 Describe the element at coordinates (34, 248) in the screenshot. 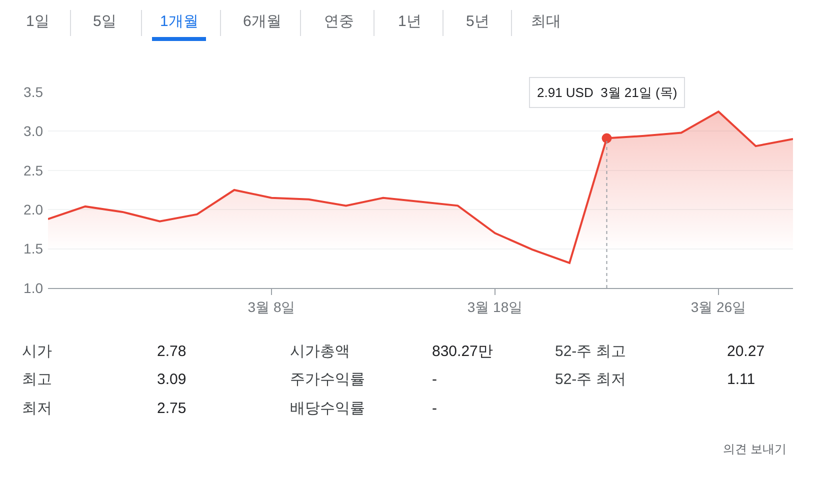

I see `y-tick-label: 1.5` at that location.